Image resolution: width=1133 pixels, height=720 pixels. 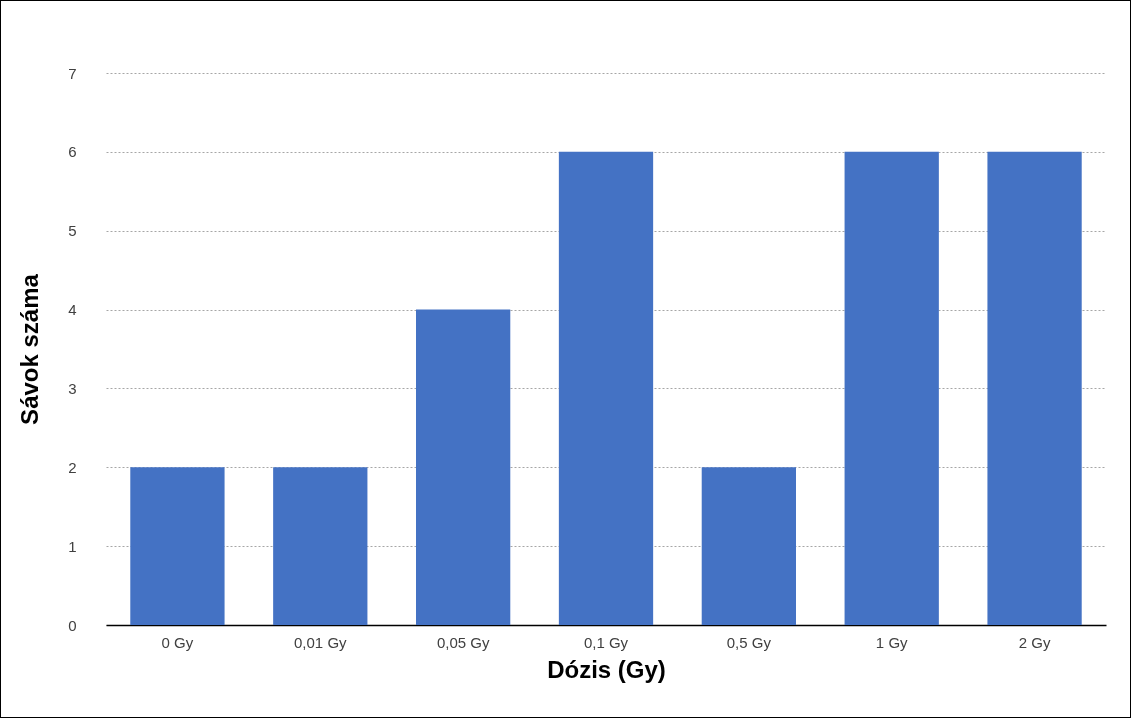 I want to click on y-tick-label: 4, so click(x=72, y=310).